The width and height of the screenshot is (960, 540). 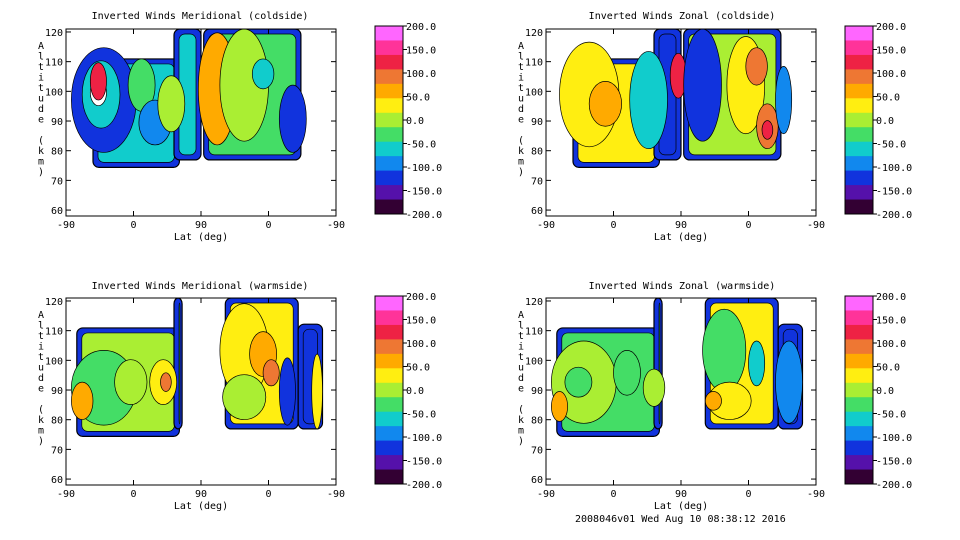 What do you see at coordinates (885, 391) in the screenshot?
I see `colorbar-tick-label: 0.0` at bounding box center [885, 391].